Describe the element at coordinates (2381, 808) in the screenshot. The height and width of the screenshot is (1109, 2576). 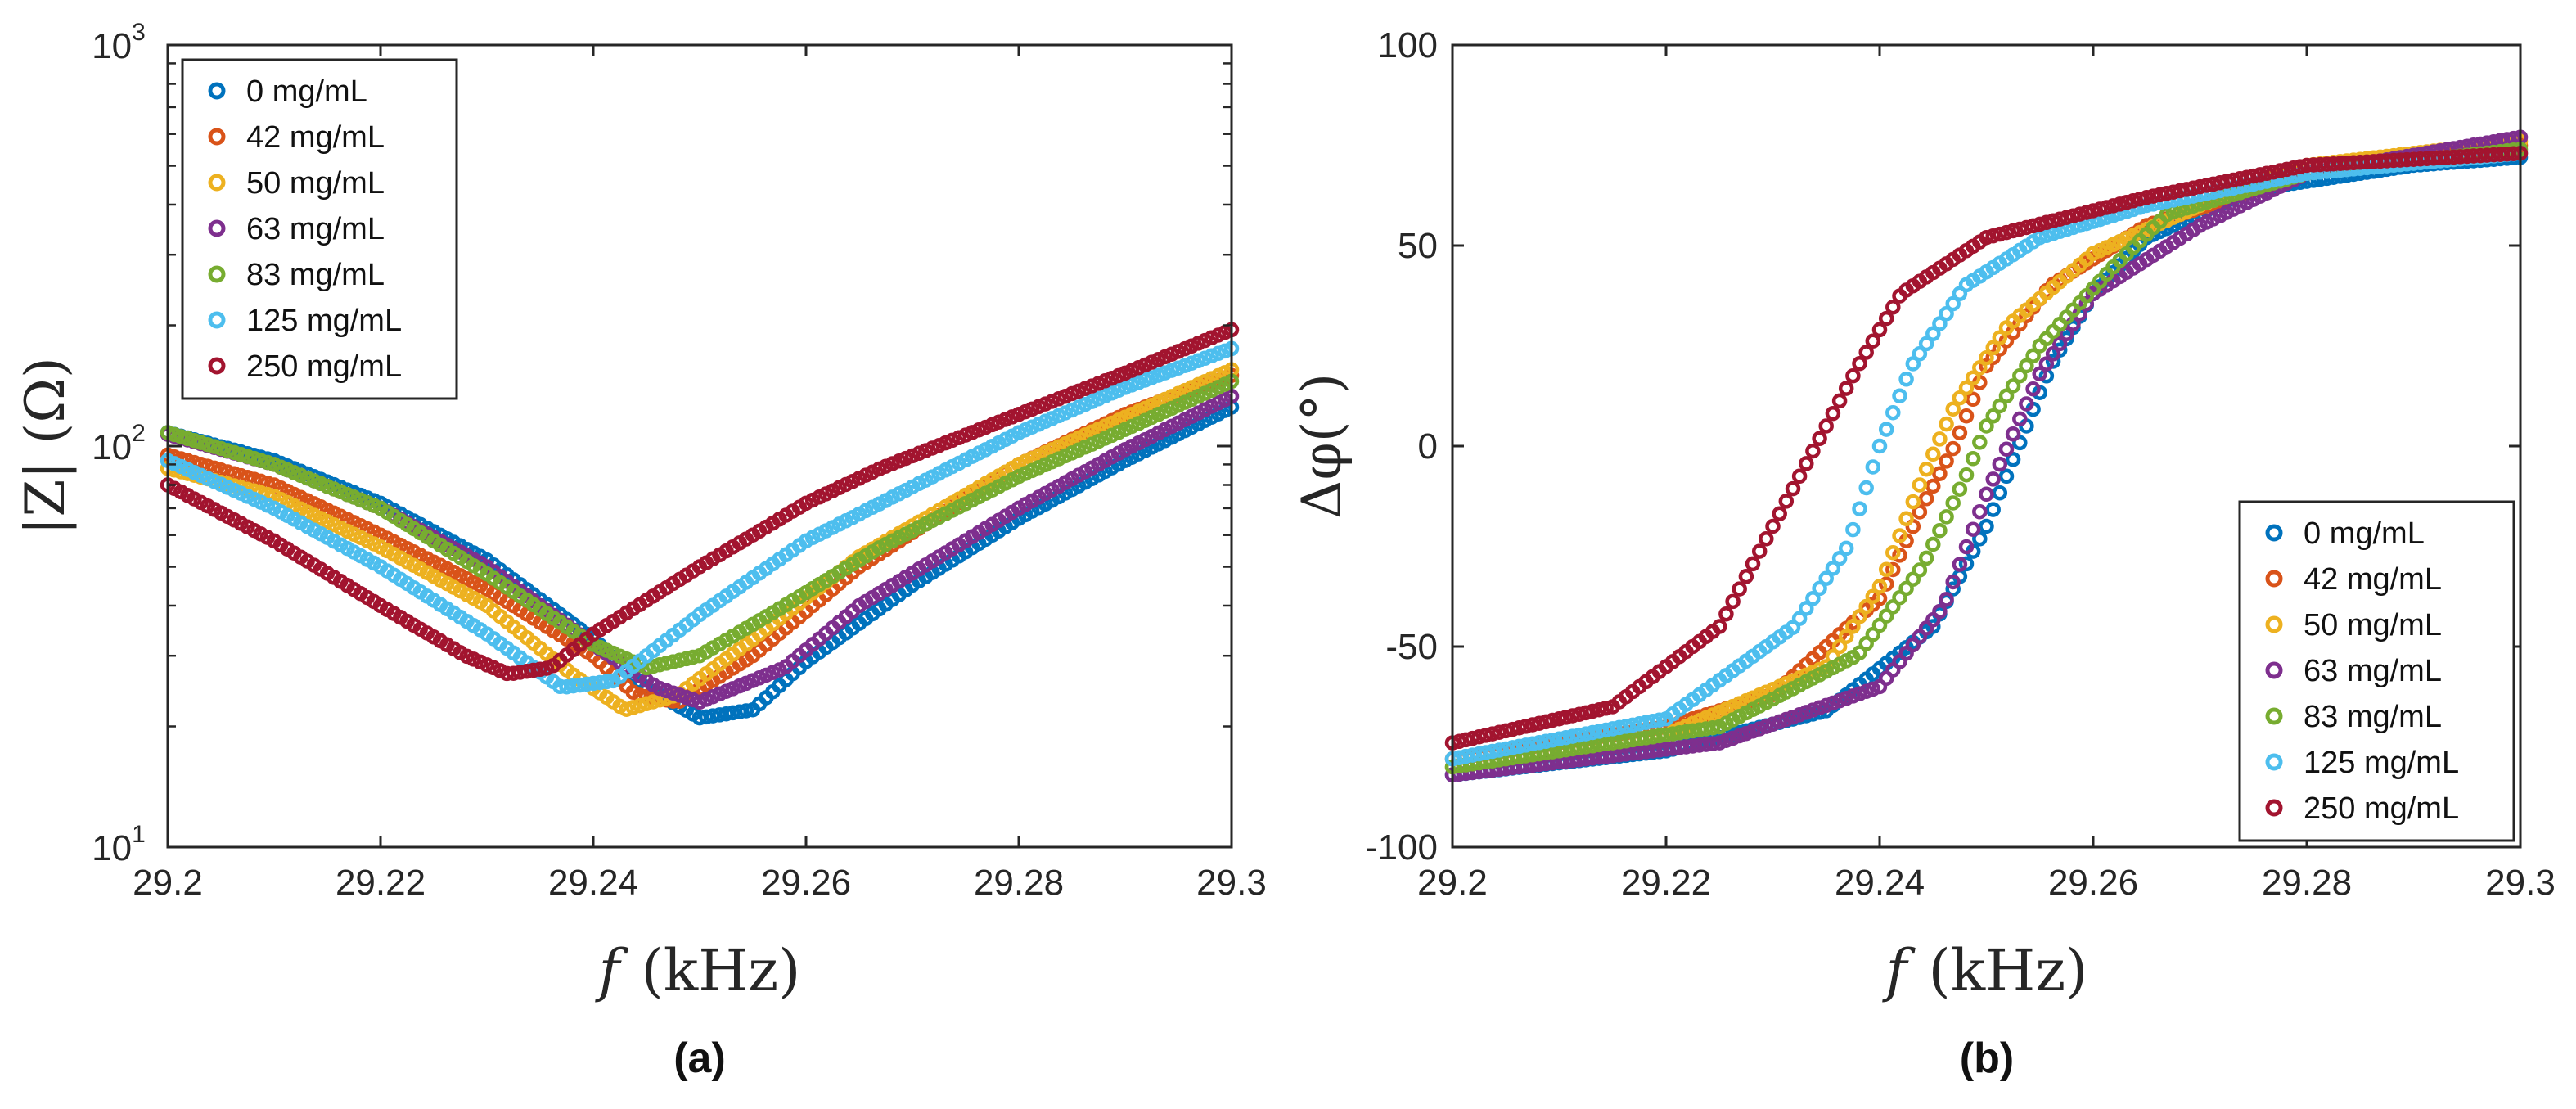
I see `legend-label: 250 mg/mL` at that location.